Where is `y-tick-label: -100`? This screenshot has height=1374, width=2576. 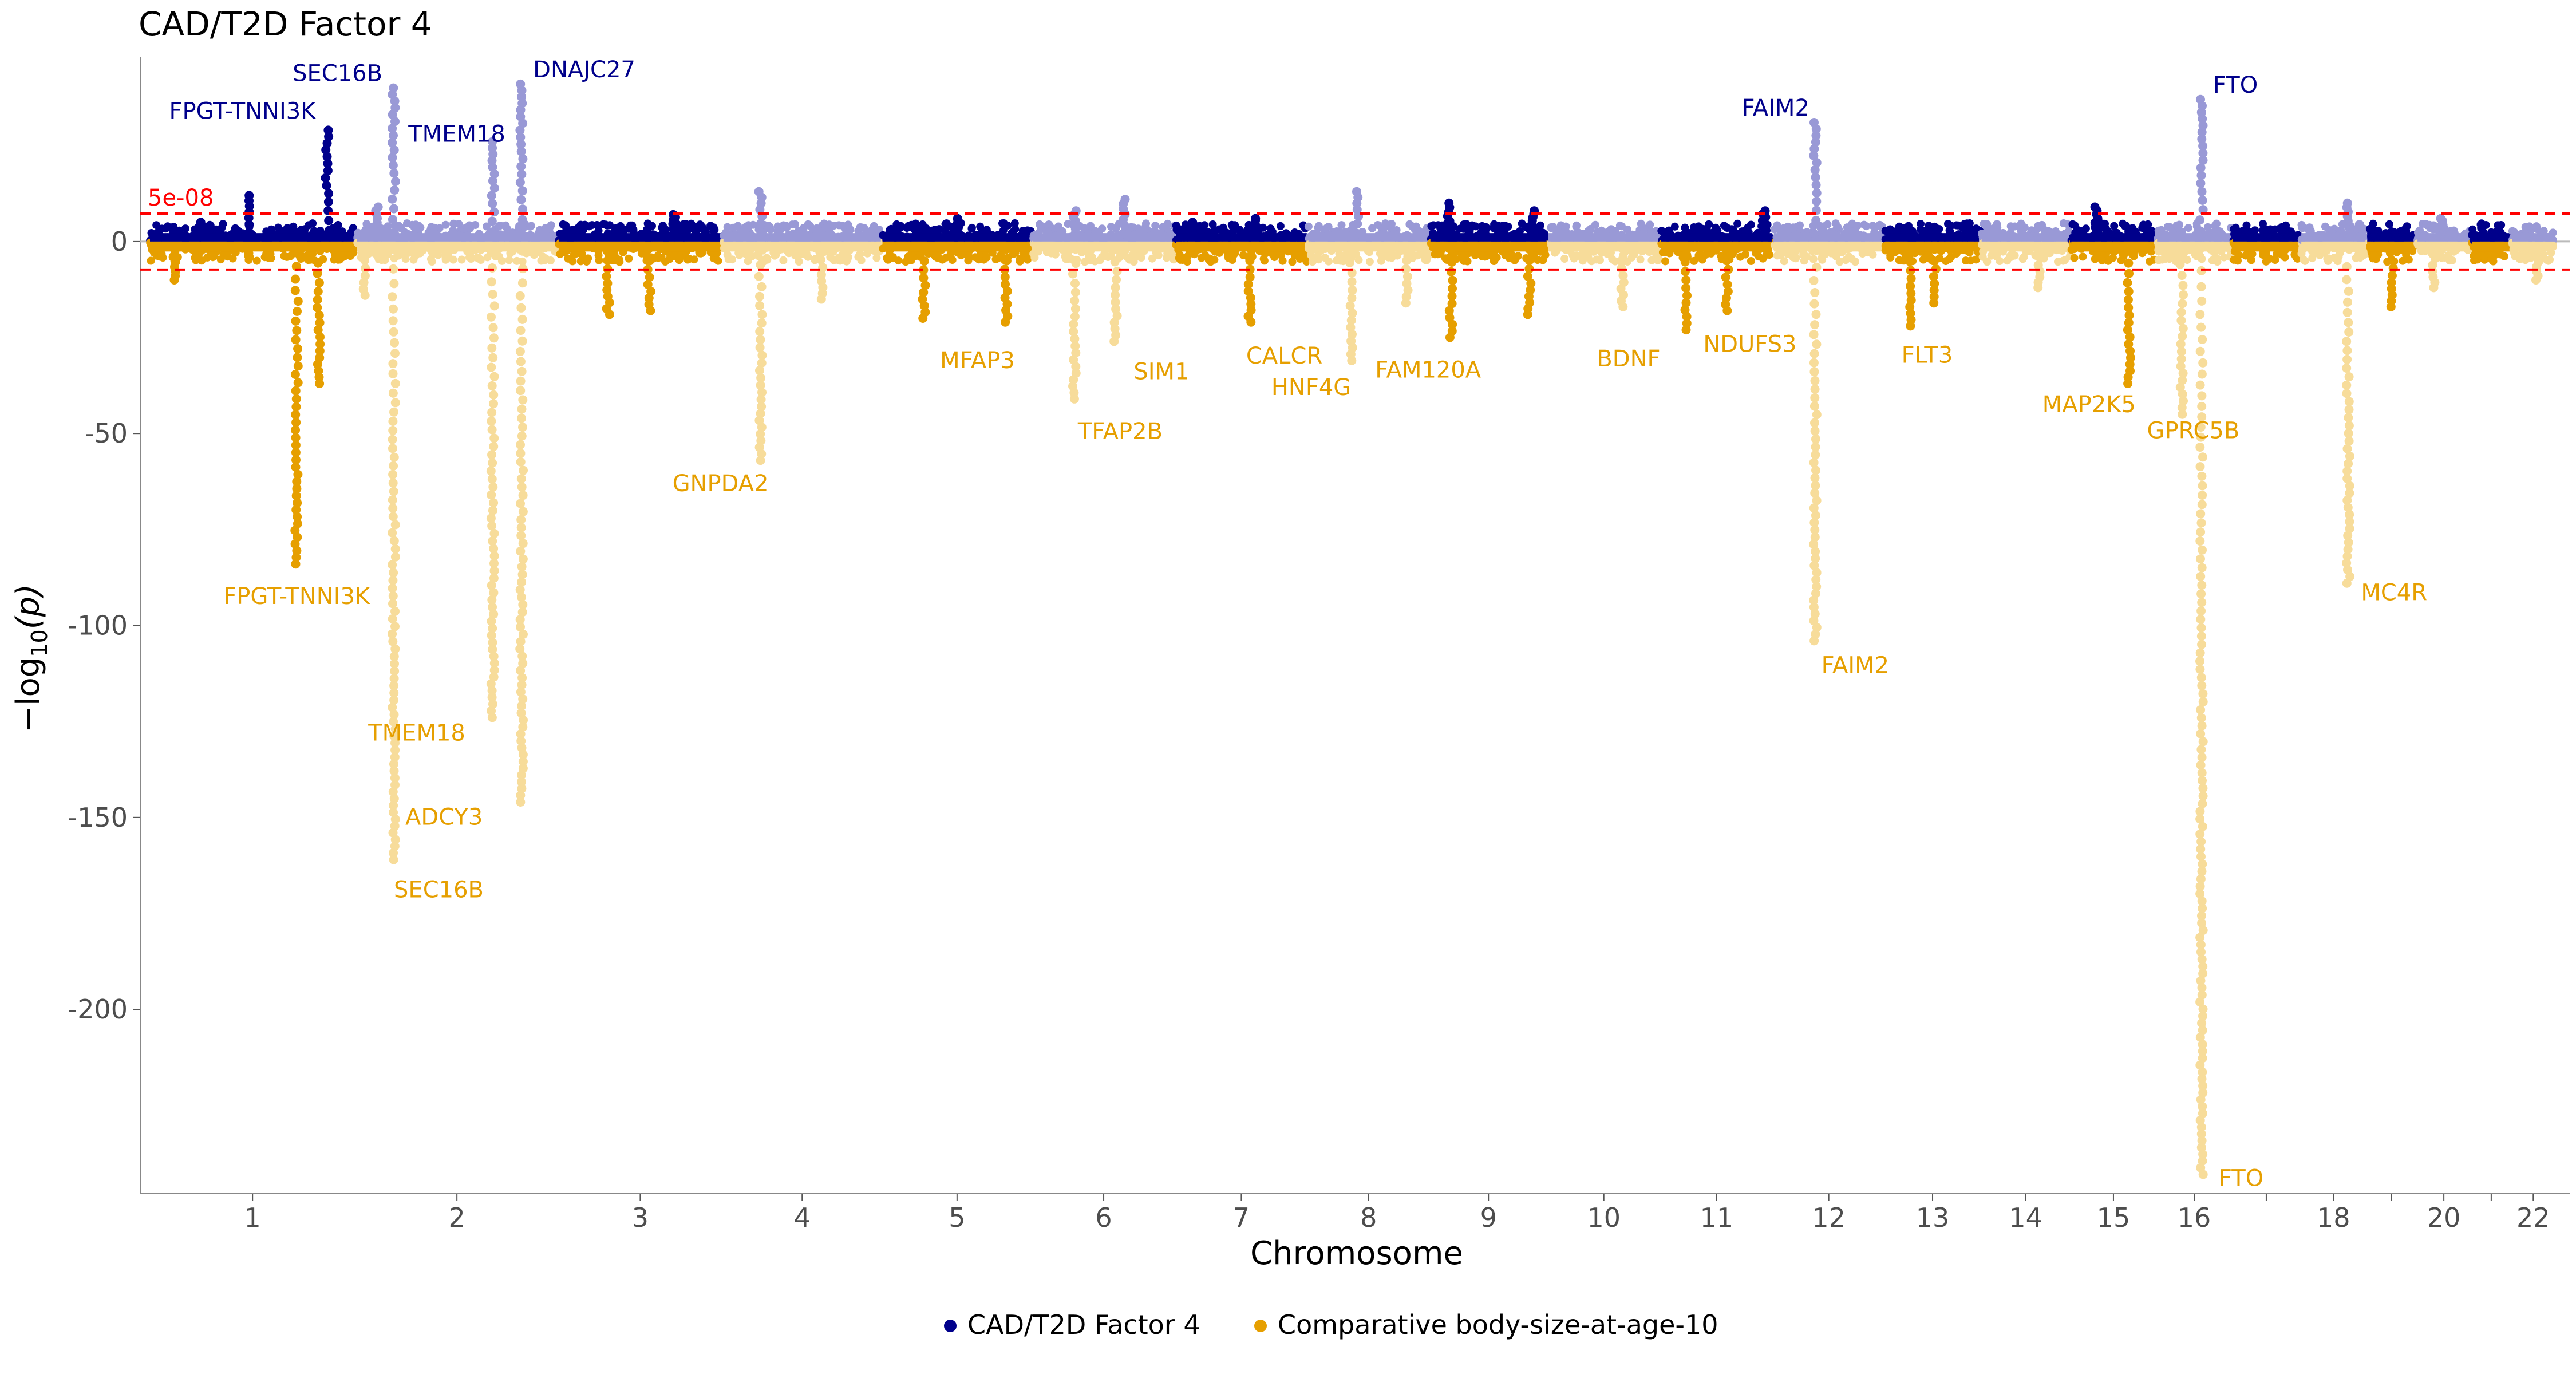
y-tick-label: -100 is located at coordinates (98, 625).